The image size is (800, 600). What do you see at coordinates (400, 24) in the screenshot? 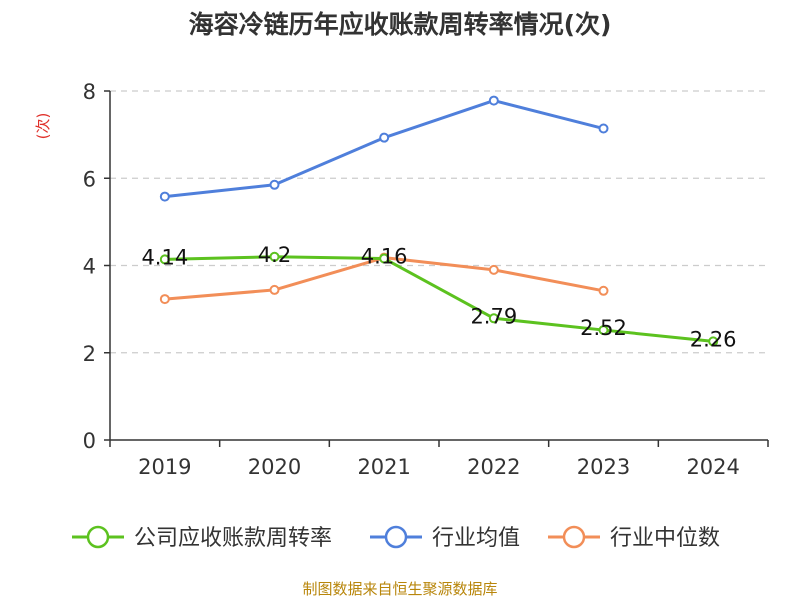
I see `chart-title: 海容冷链历年应收账款周转率情况(次)` at bounding box center [400, 24].